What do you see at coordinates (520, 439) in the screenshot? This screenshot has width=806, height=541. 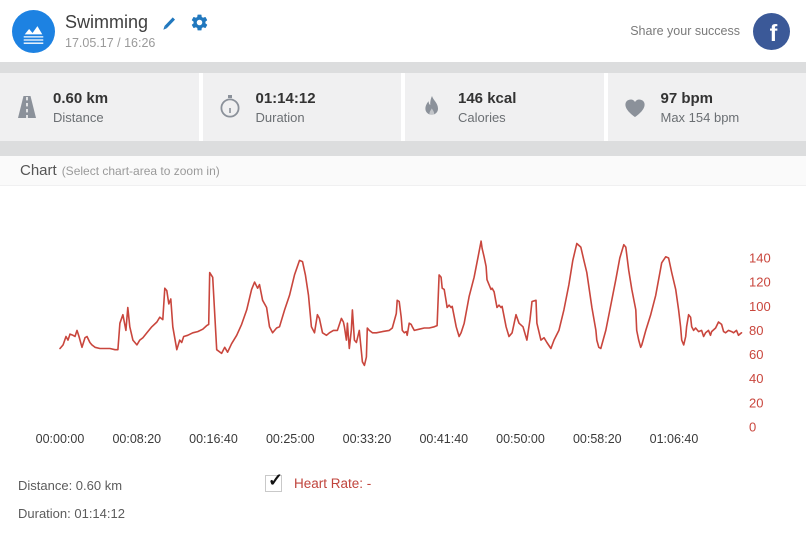 I see `svg-text: 00:50:00` at bounding box center [520, 439].